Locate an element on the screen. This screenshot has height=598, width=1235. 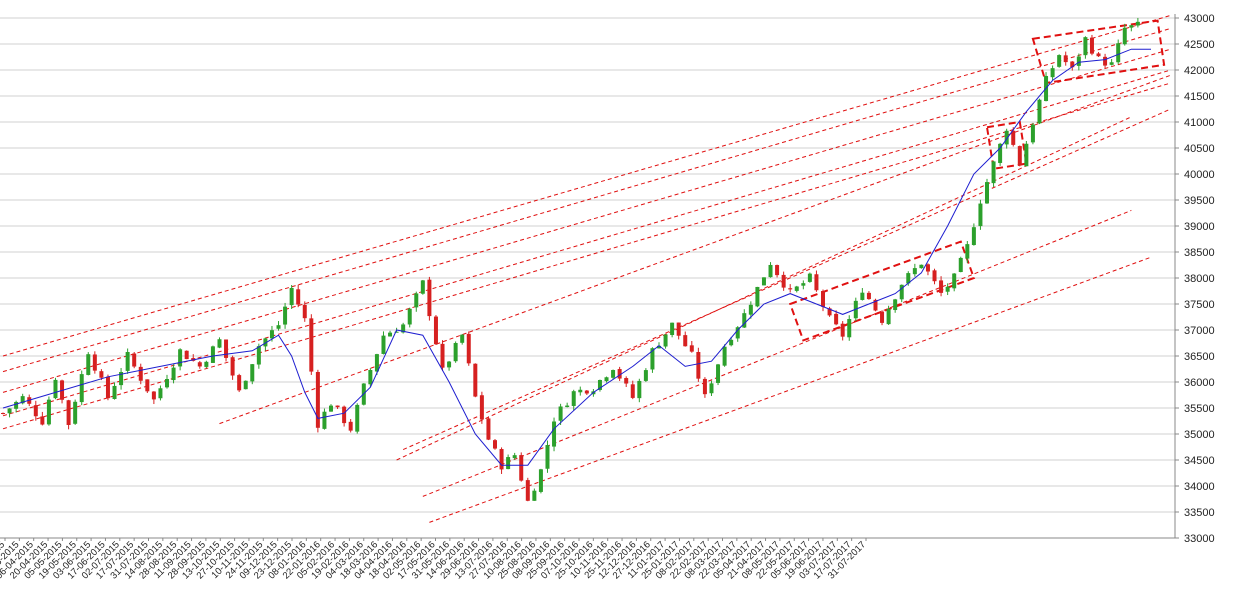
y-tick-label: 38000 is located at coordinates (1199, 279).